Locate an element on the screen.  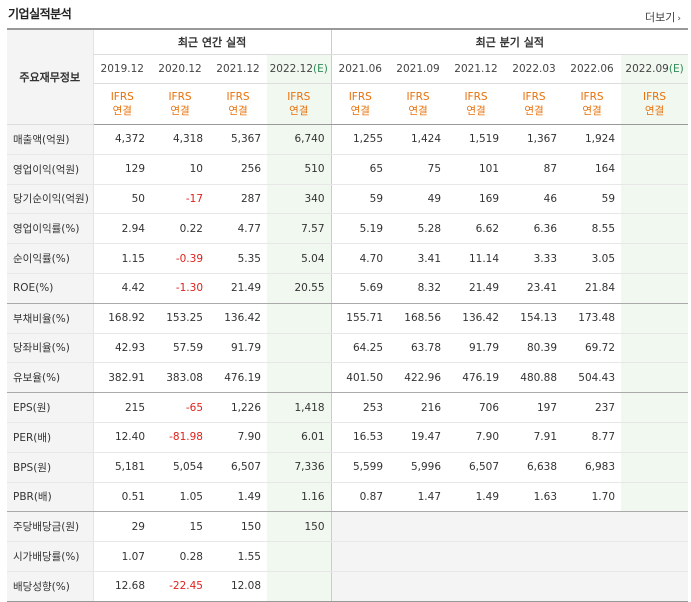
annual-estimate-cell: 5.04 is located at coordinates (299, 258).